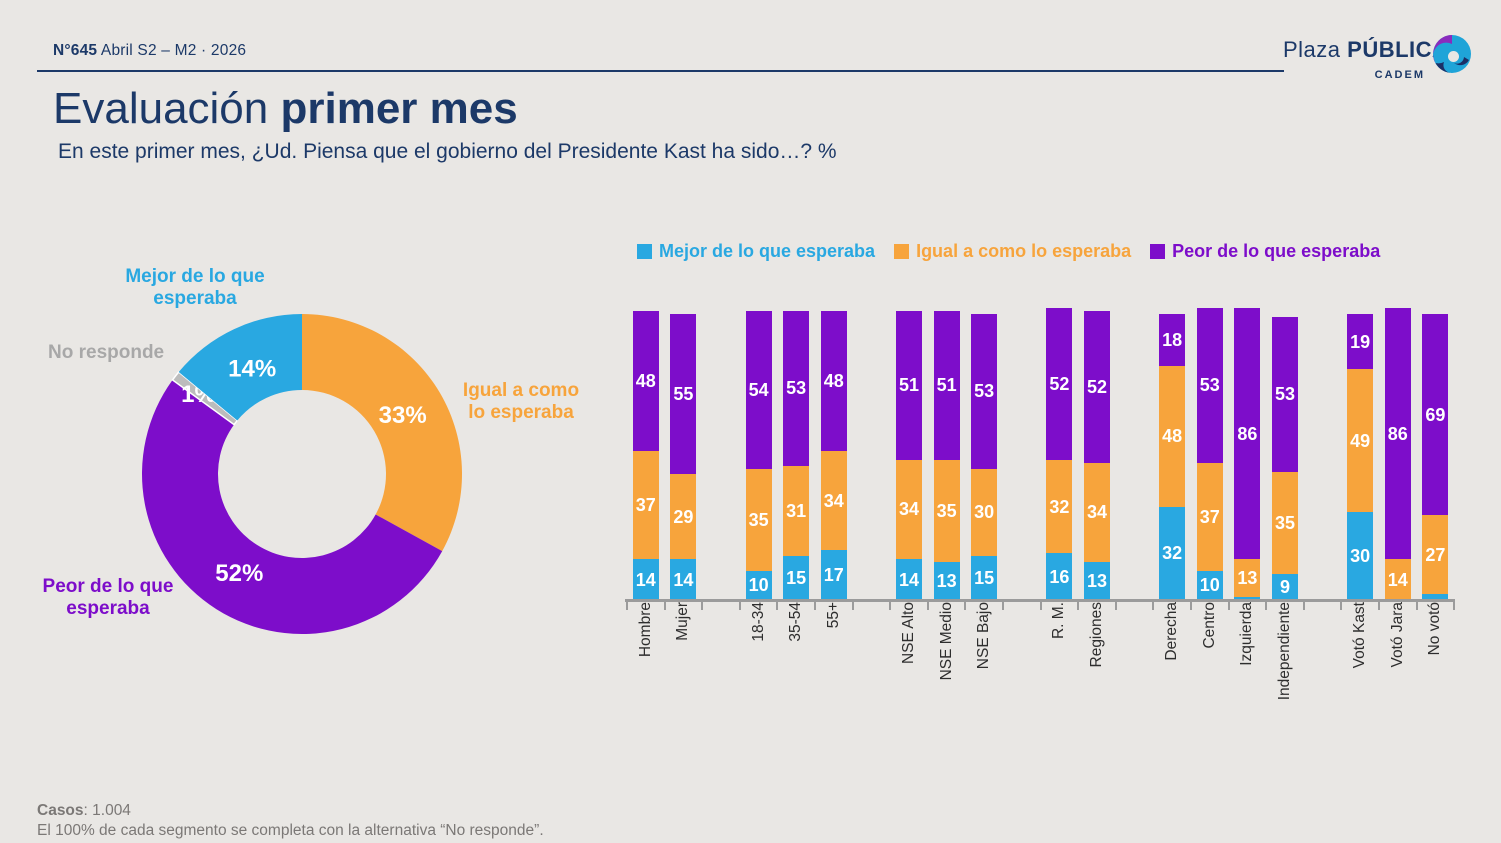 The width and height of the screenshot is (1501, 843). Describe the element at coordinates (984, 636) in the screenshot. I see `x-axis-label: NSE Bajo` at that location.